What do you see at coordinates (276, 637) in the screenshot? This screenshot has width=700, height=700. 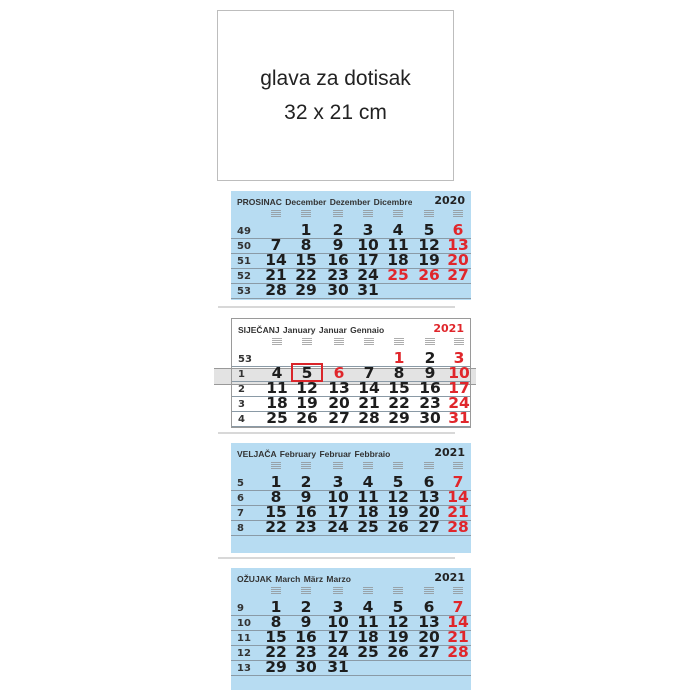 I see `day-cell: 15` at bounding box center [276, 637].